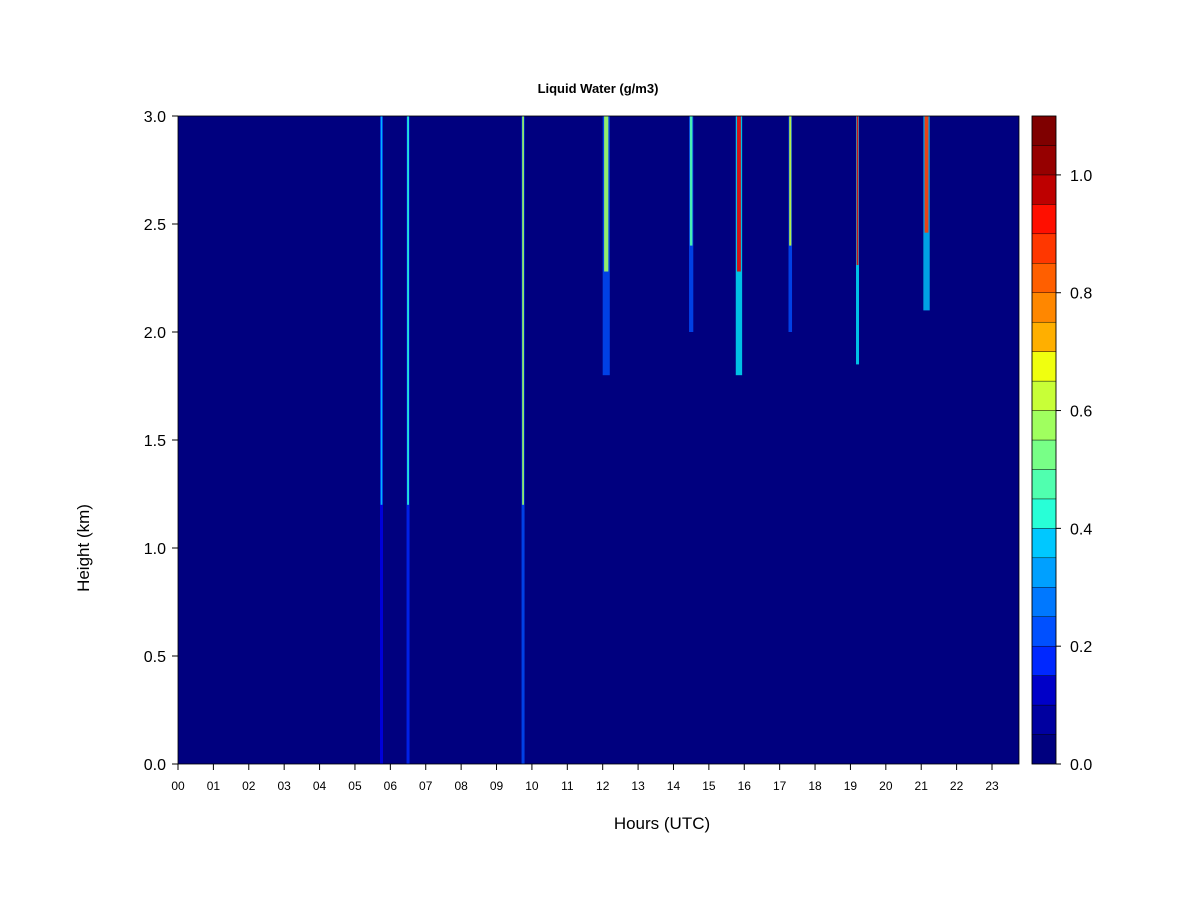  Describe the element at coordinates (709, 786) in the screenshot. I see `x-tick-label: 15` at that location.